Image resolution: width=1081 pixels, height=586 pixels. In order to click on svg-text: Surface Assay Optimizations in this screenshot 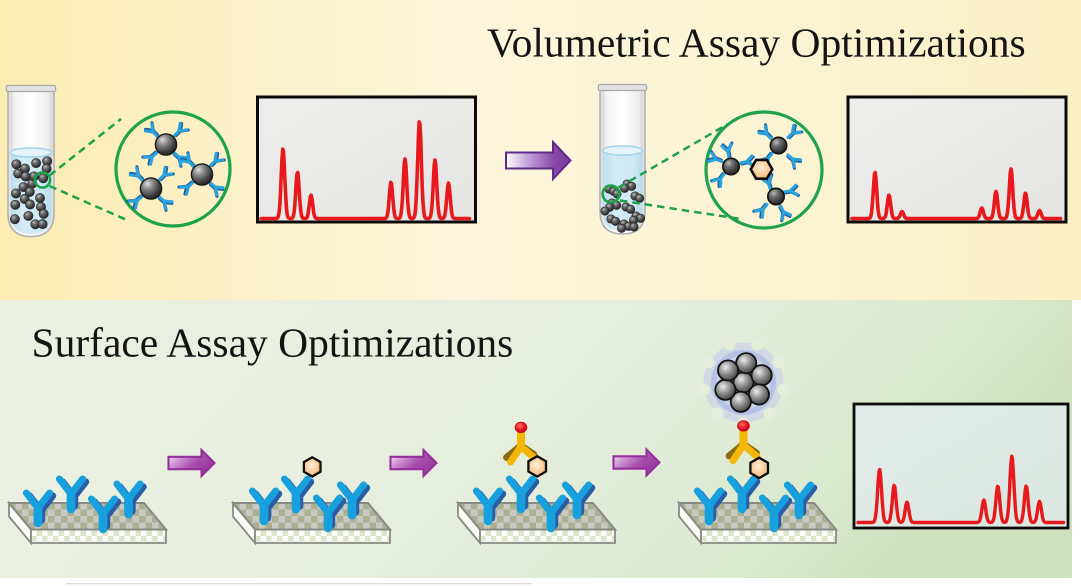, I will do `click(273, 343)`.